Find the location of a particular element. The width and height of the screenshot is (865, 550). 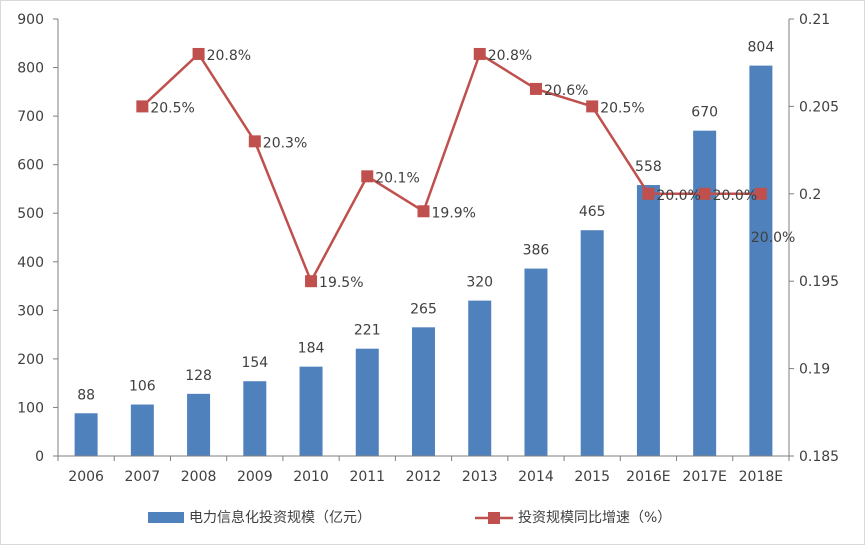

x-tick-label: 2011 is located at coordinates (367, 477).